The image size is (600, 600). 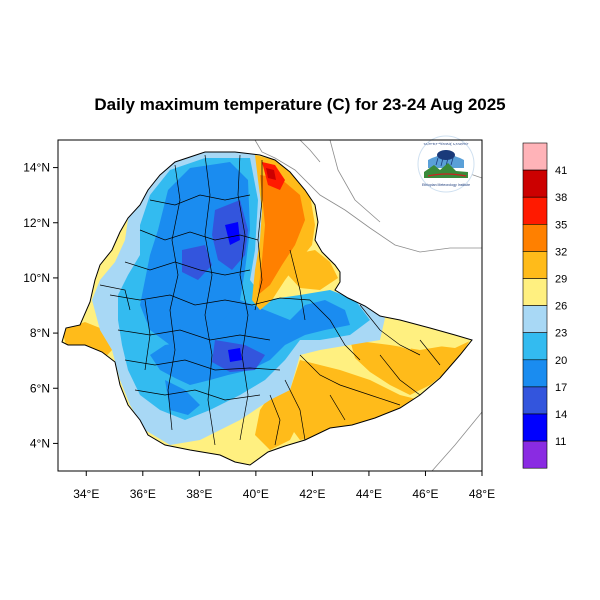 What do you see at coordinates (561, 388) in the screenshot?
I see `colorbar-label: 17` at bounding box center [561, 388].